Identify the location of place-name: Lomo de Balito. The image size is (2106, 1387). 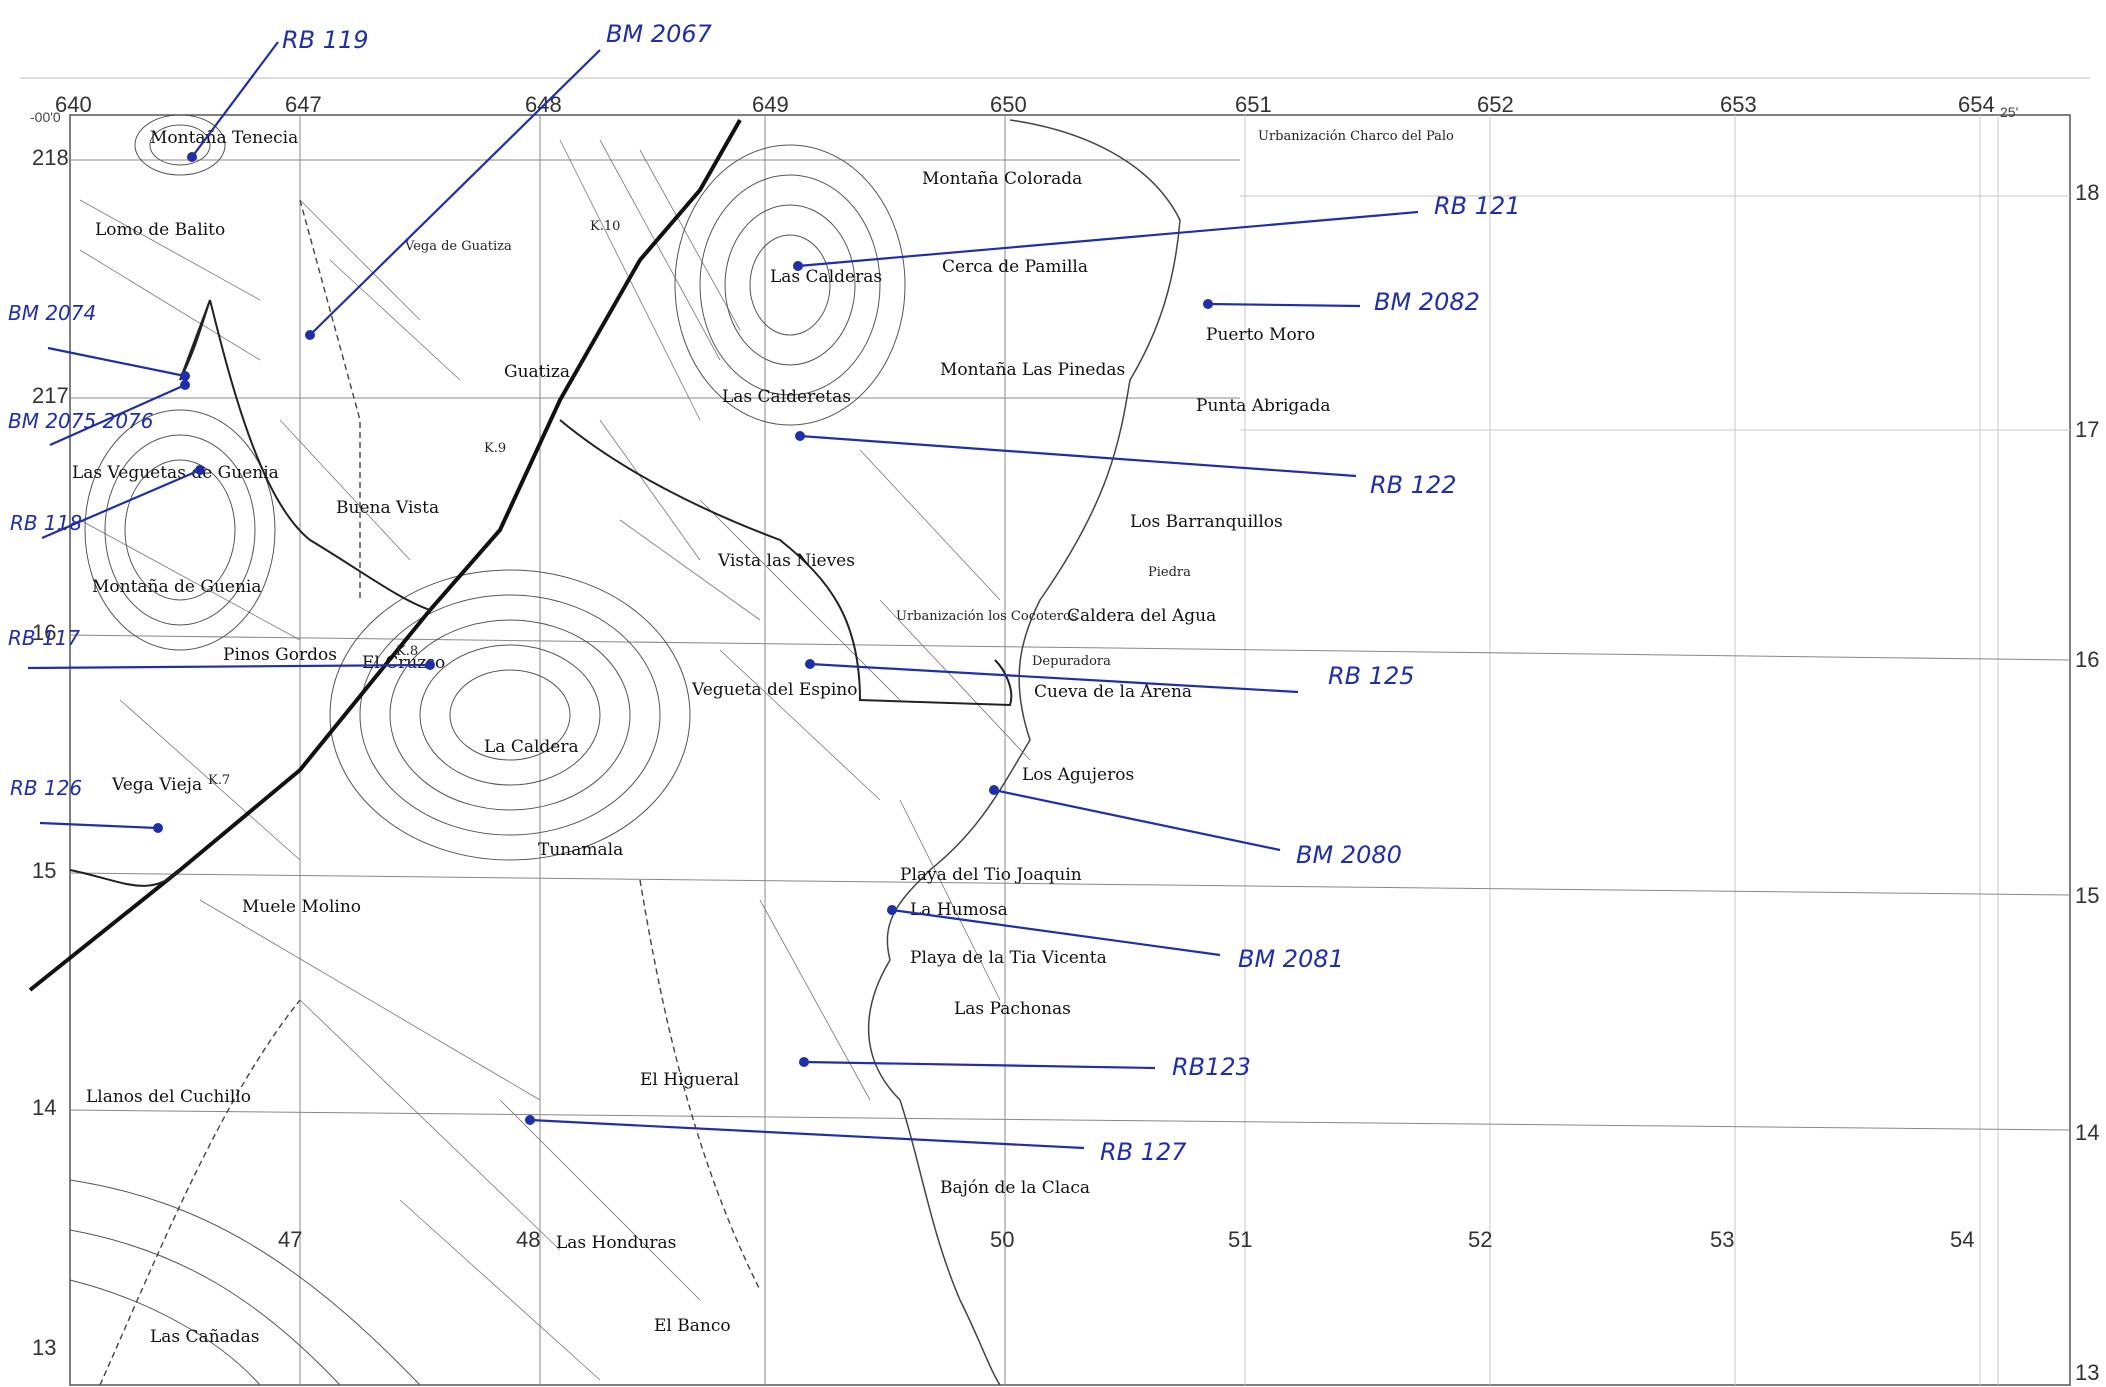
(160, 230).